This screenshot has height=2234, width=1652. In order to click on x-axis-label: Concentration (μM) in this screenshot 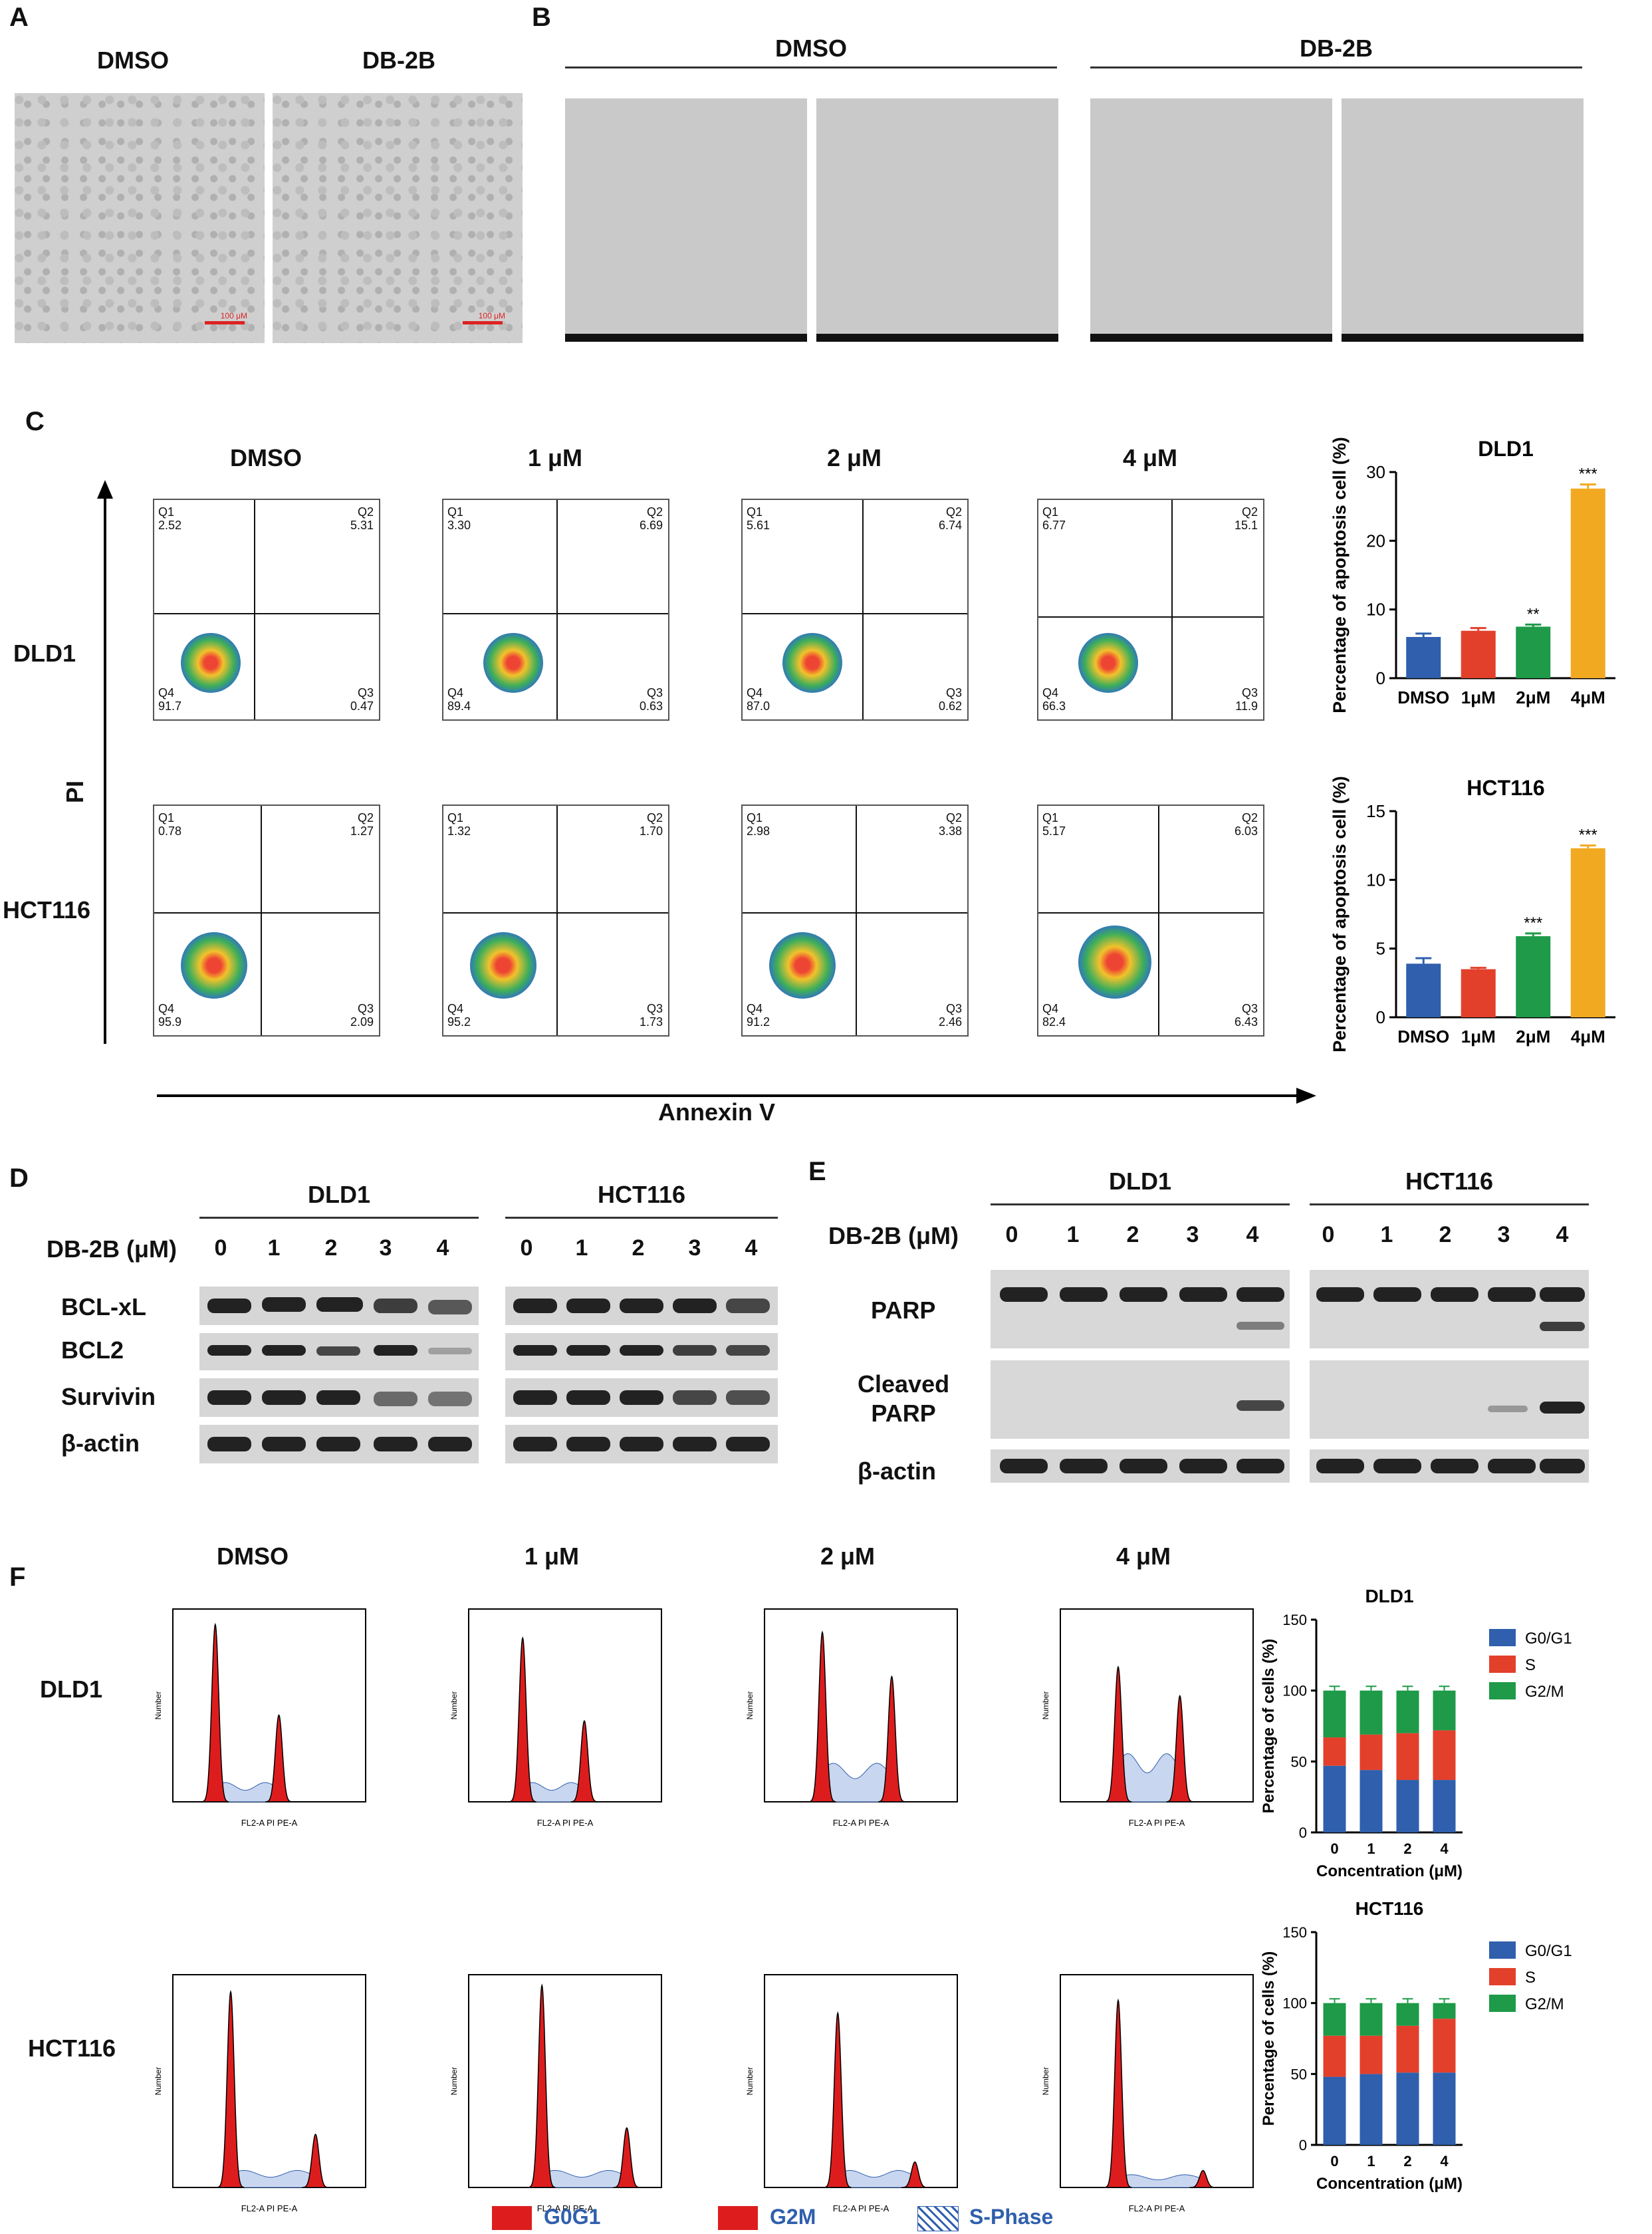, I will do `click(1389, 1871)`.